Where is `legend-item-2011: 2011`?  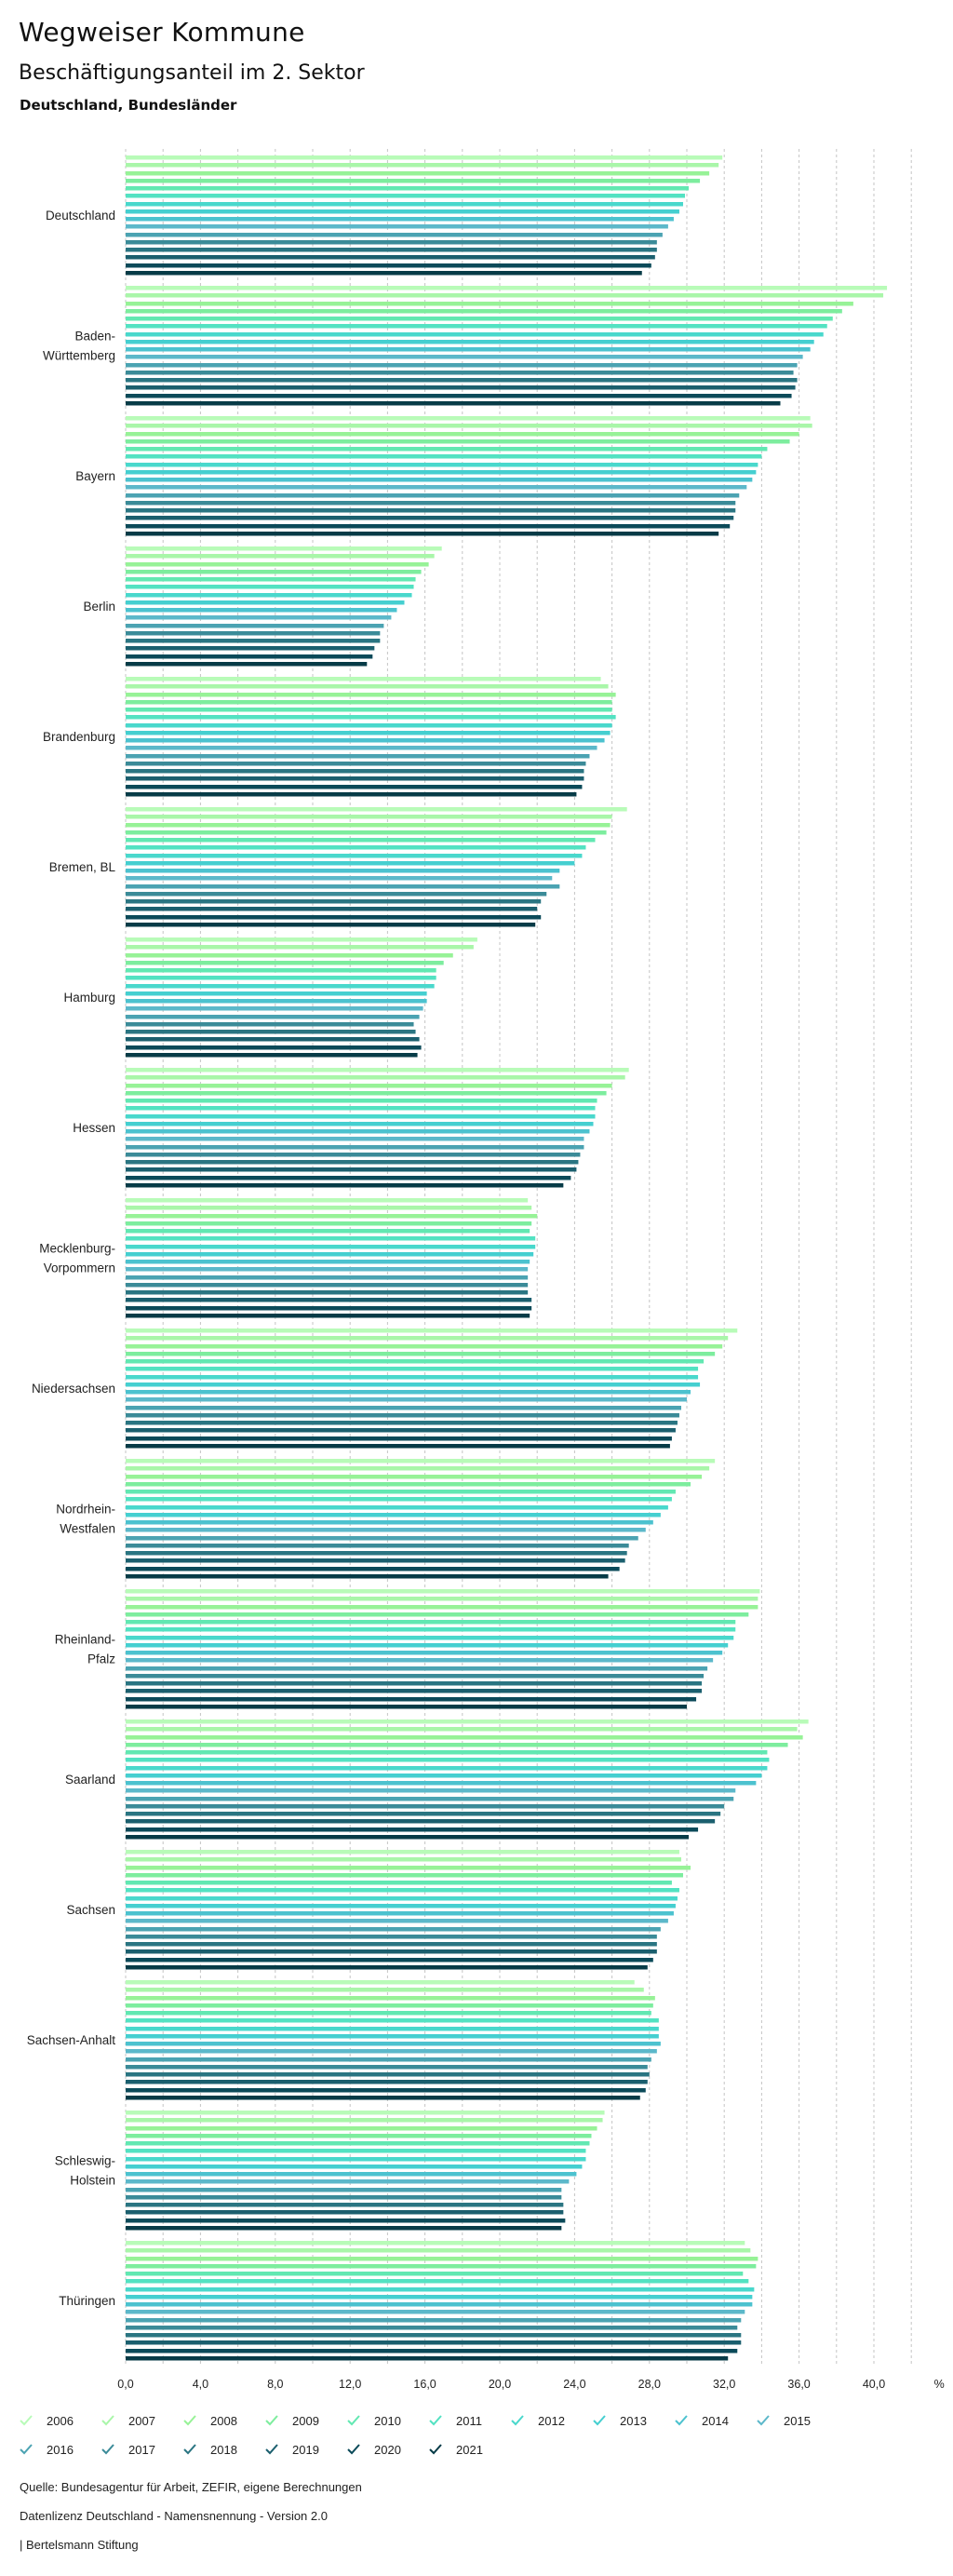
legend-item-2011: 2011 is located at coordinates (455, 2420).